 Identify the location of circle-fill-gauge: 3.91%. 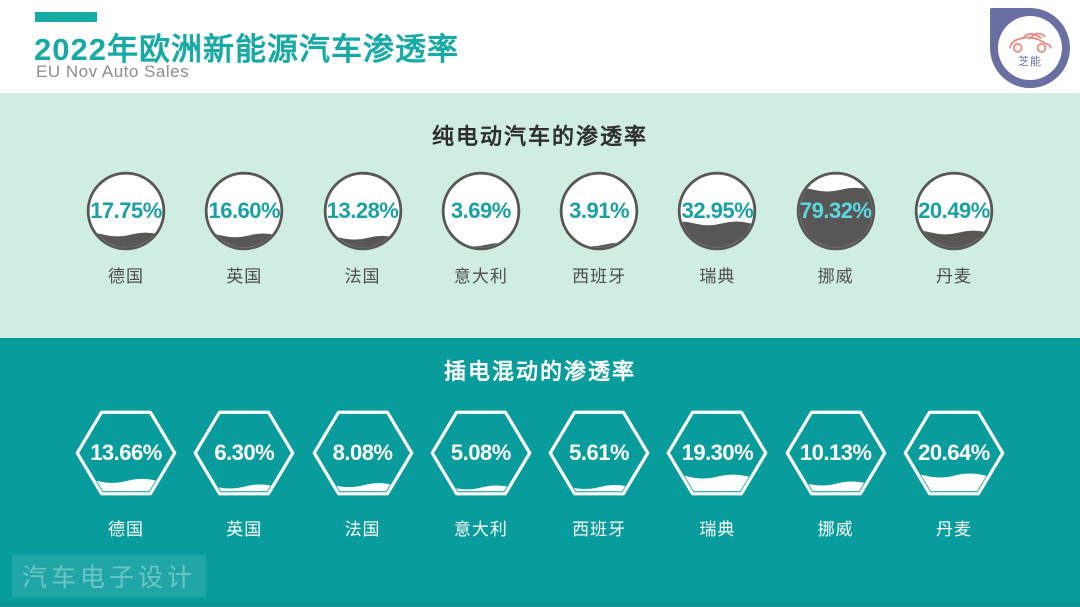
(599, 211).